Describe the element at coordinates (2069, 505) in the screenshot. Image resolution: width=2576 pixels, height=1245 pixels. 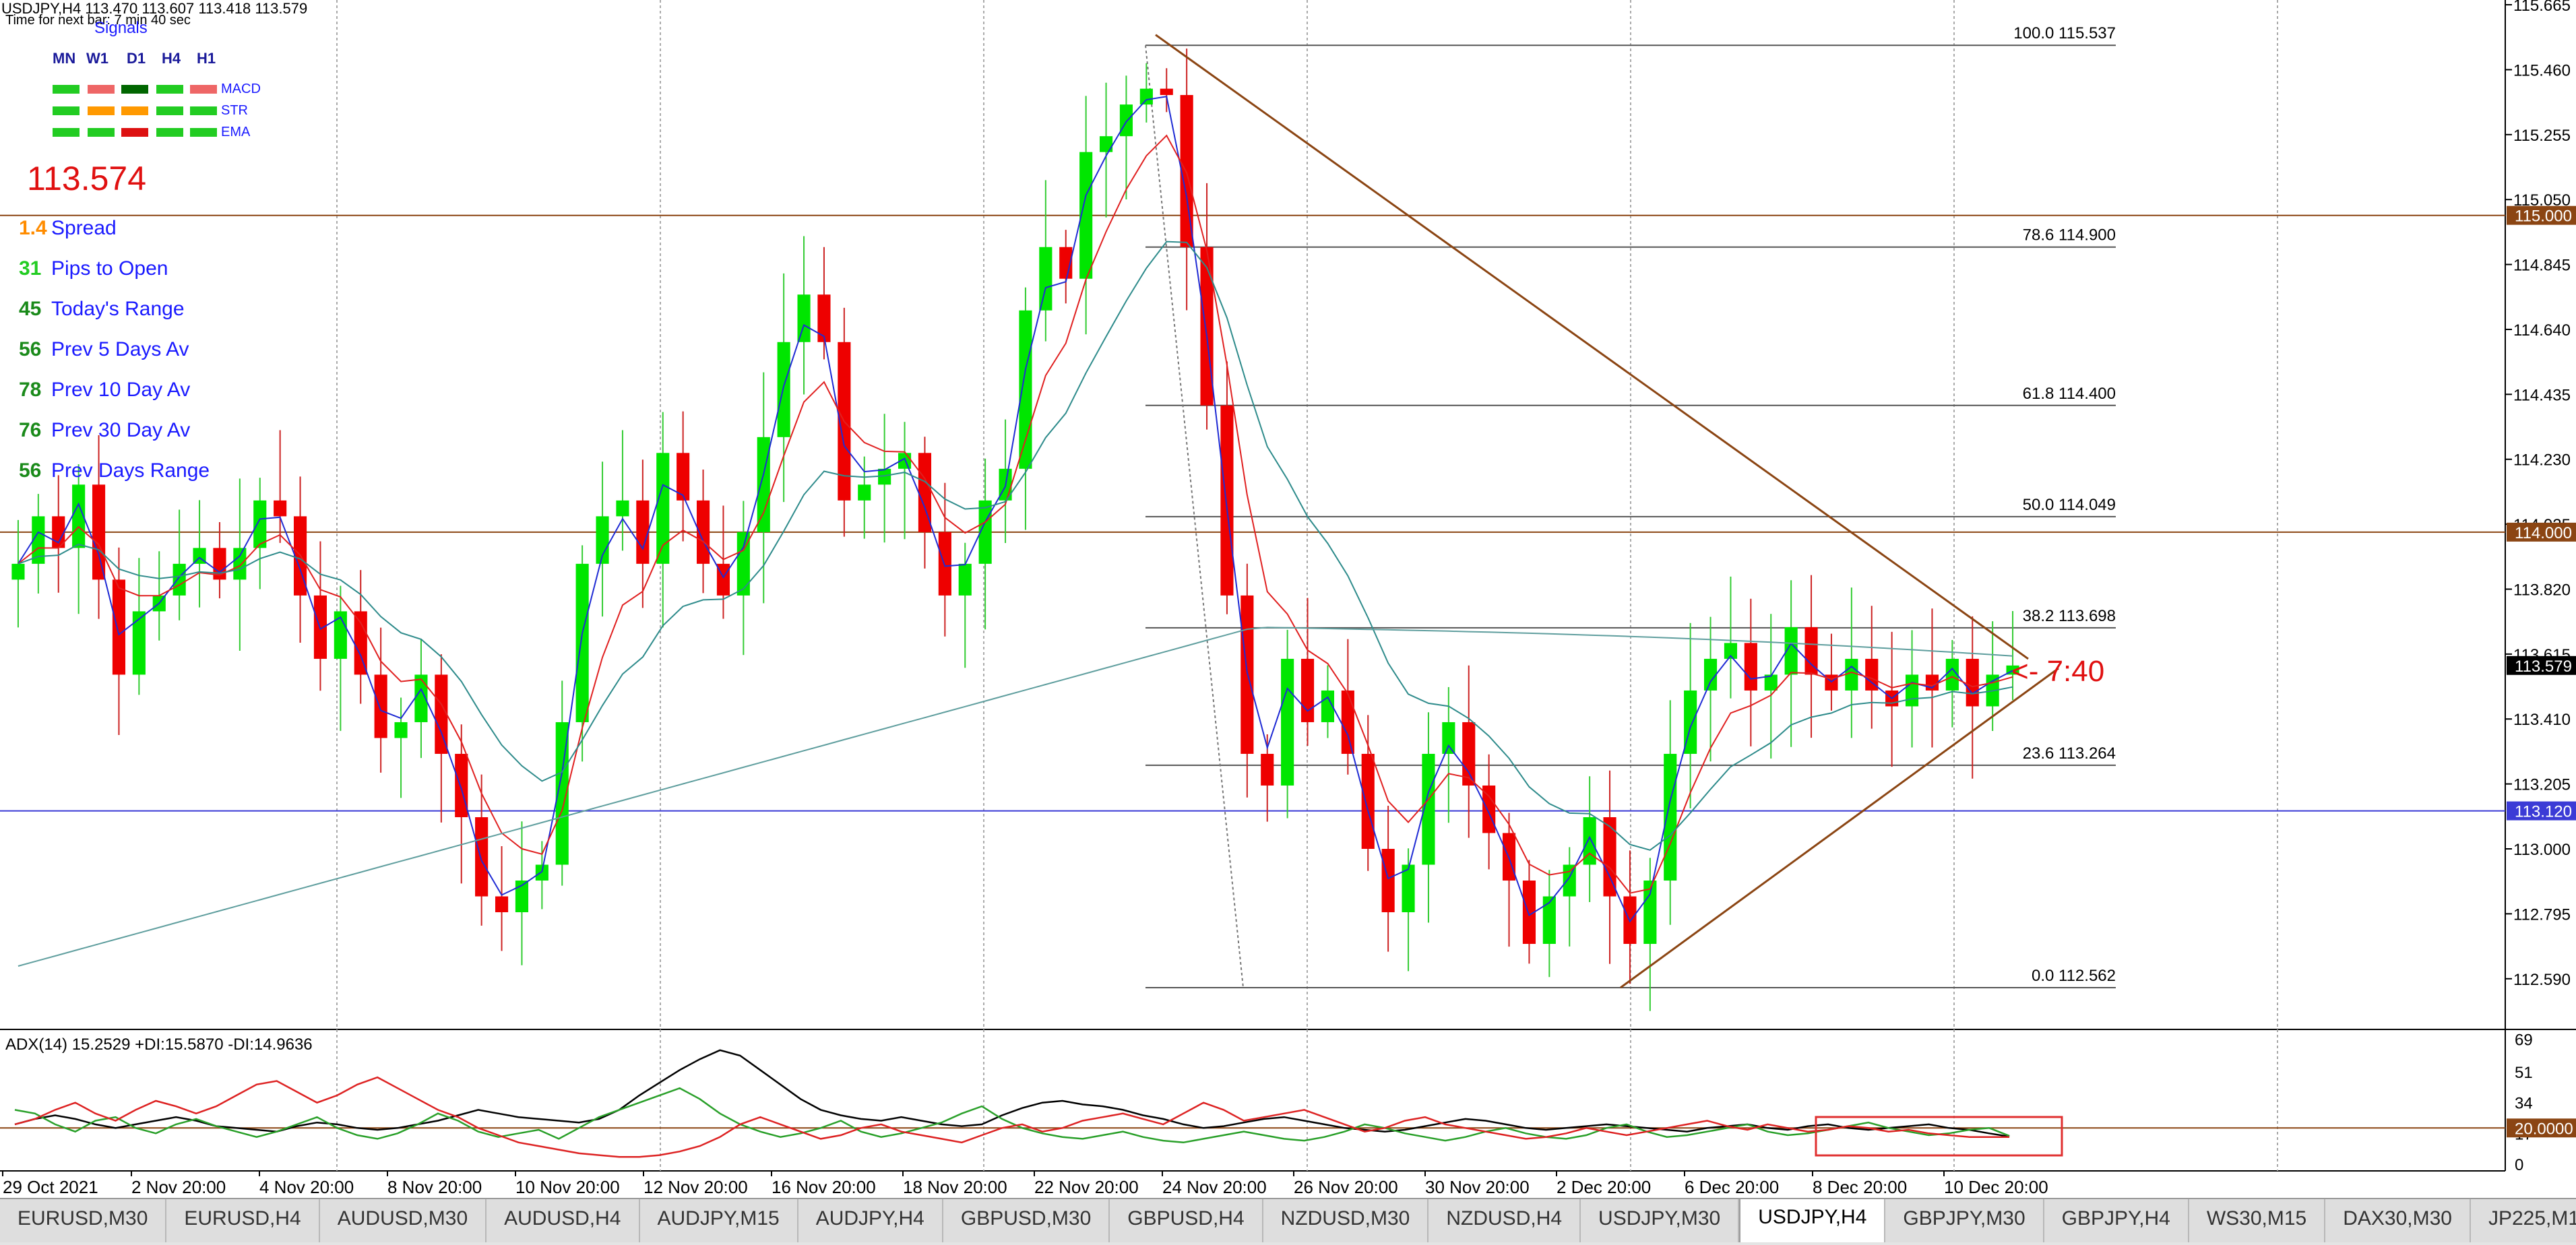
I see `fib-level-label: 50.0 114.049` at that location.